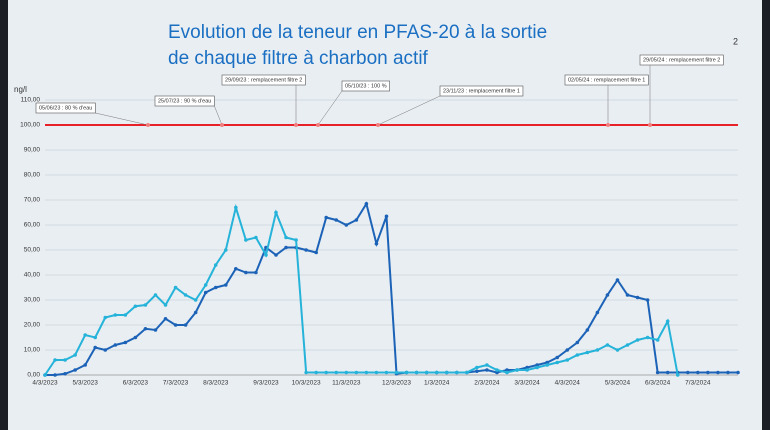  What do you see at coordinates (618, 383) in the screenshot?
I see `x-tick-label: 5/3/2024` at bounding box center [618, 383].